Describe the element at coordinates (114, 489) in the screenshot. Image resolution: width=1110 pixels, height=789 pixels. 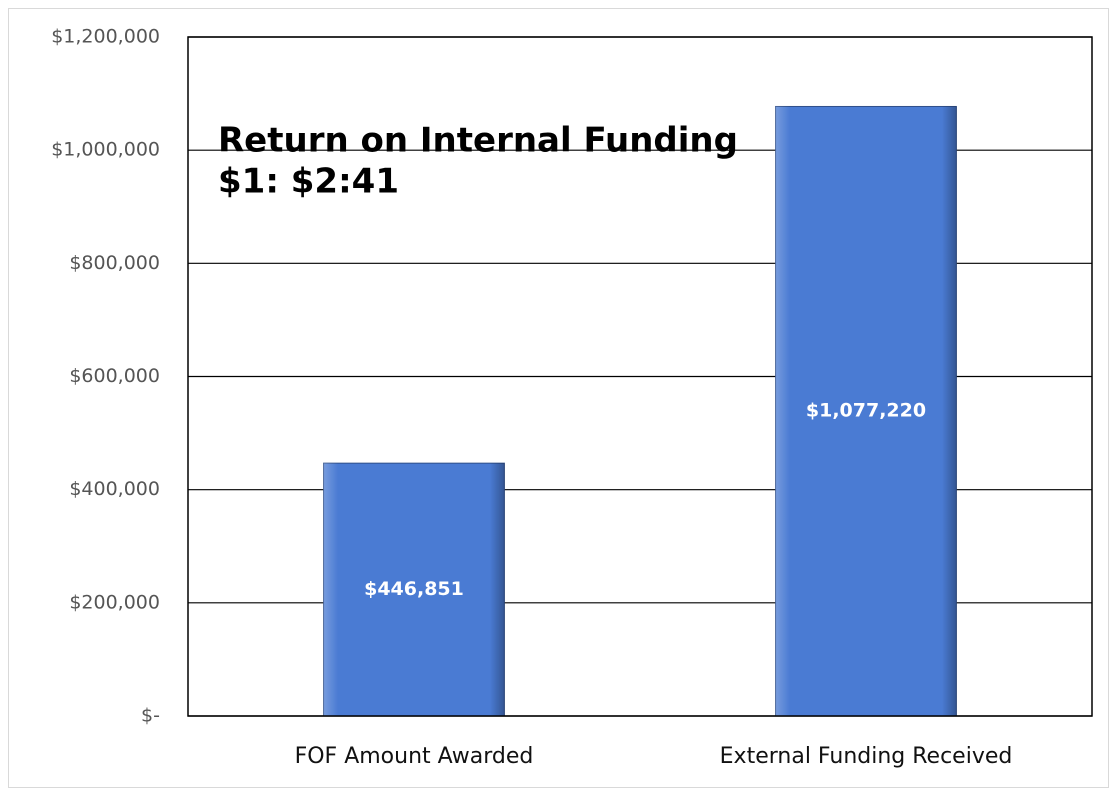
I see `y-tick-label: $400,000` at that location.